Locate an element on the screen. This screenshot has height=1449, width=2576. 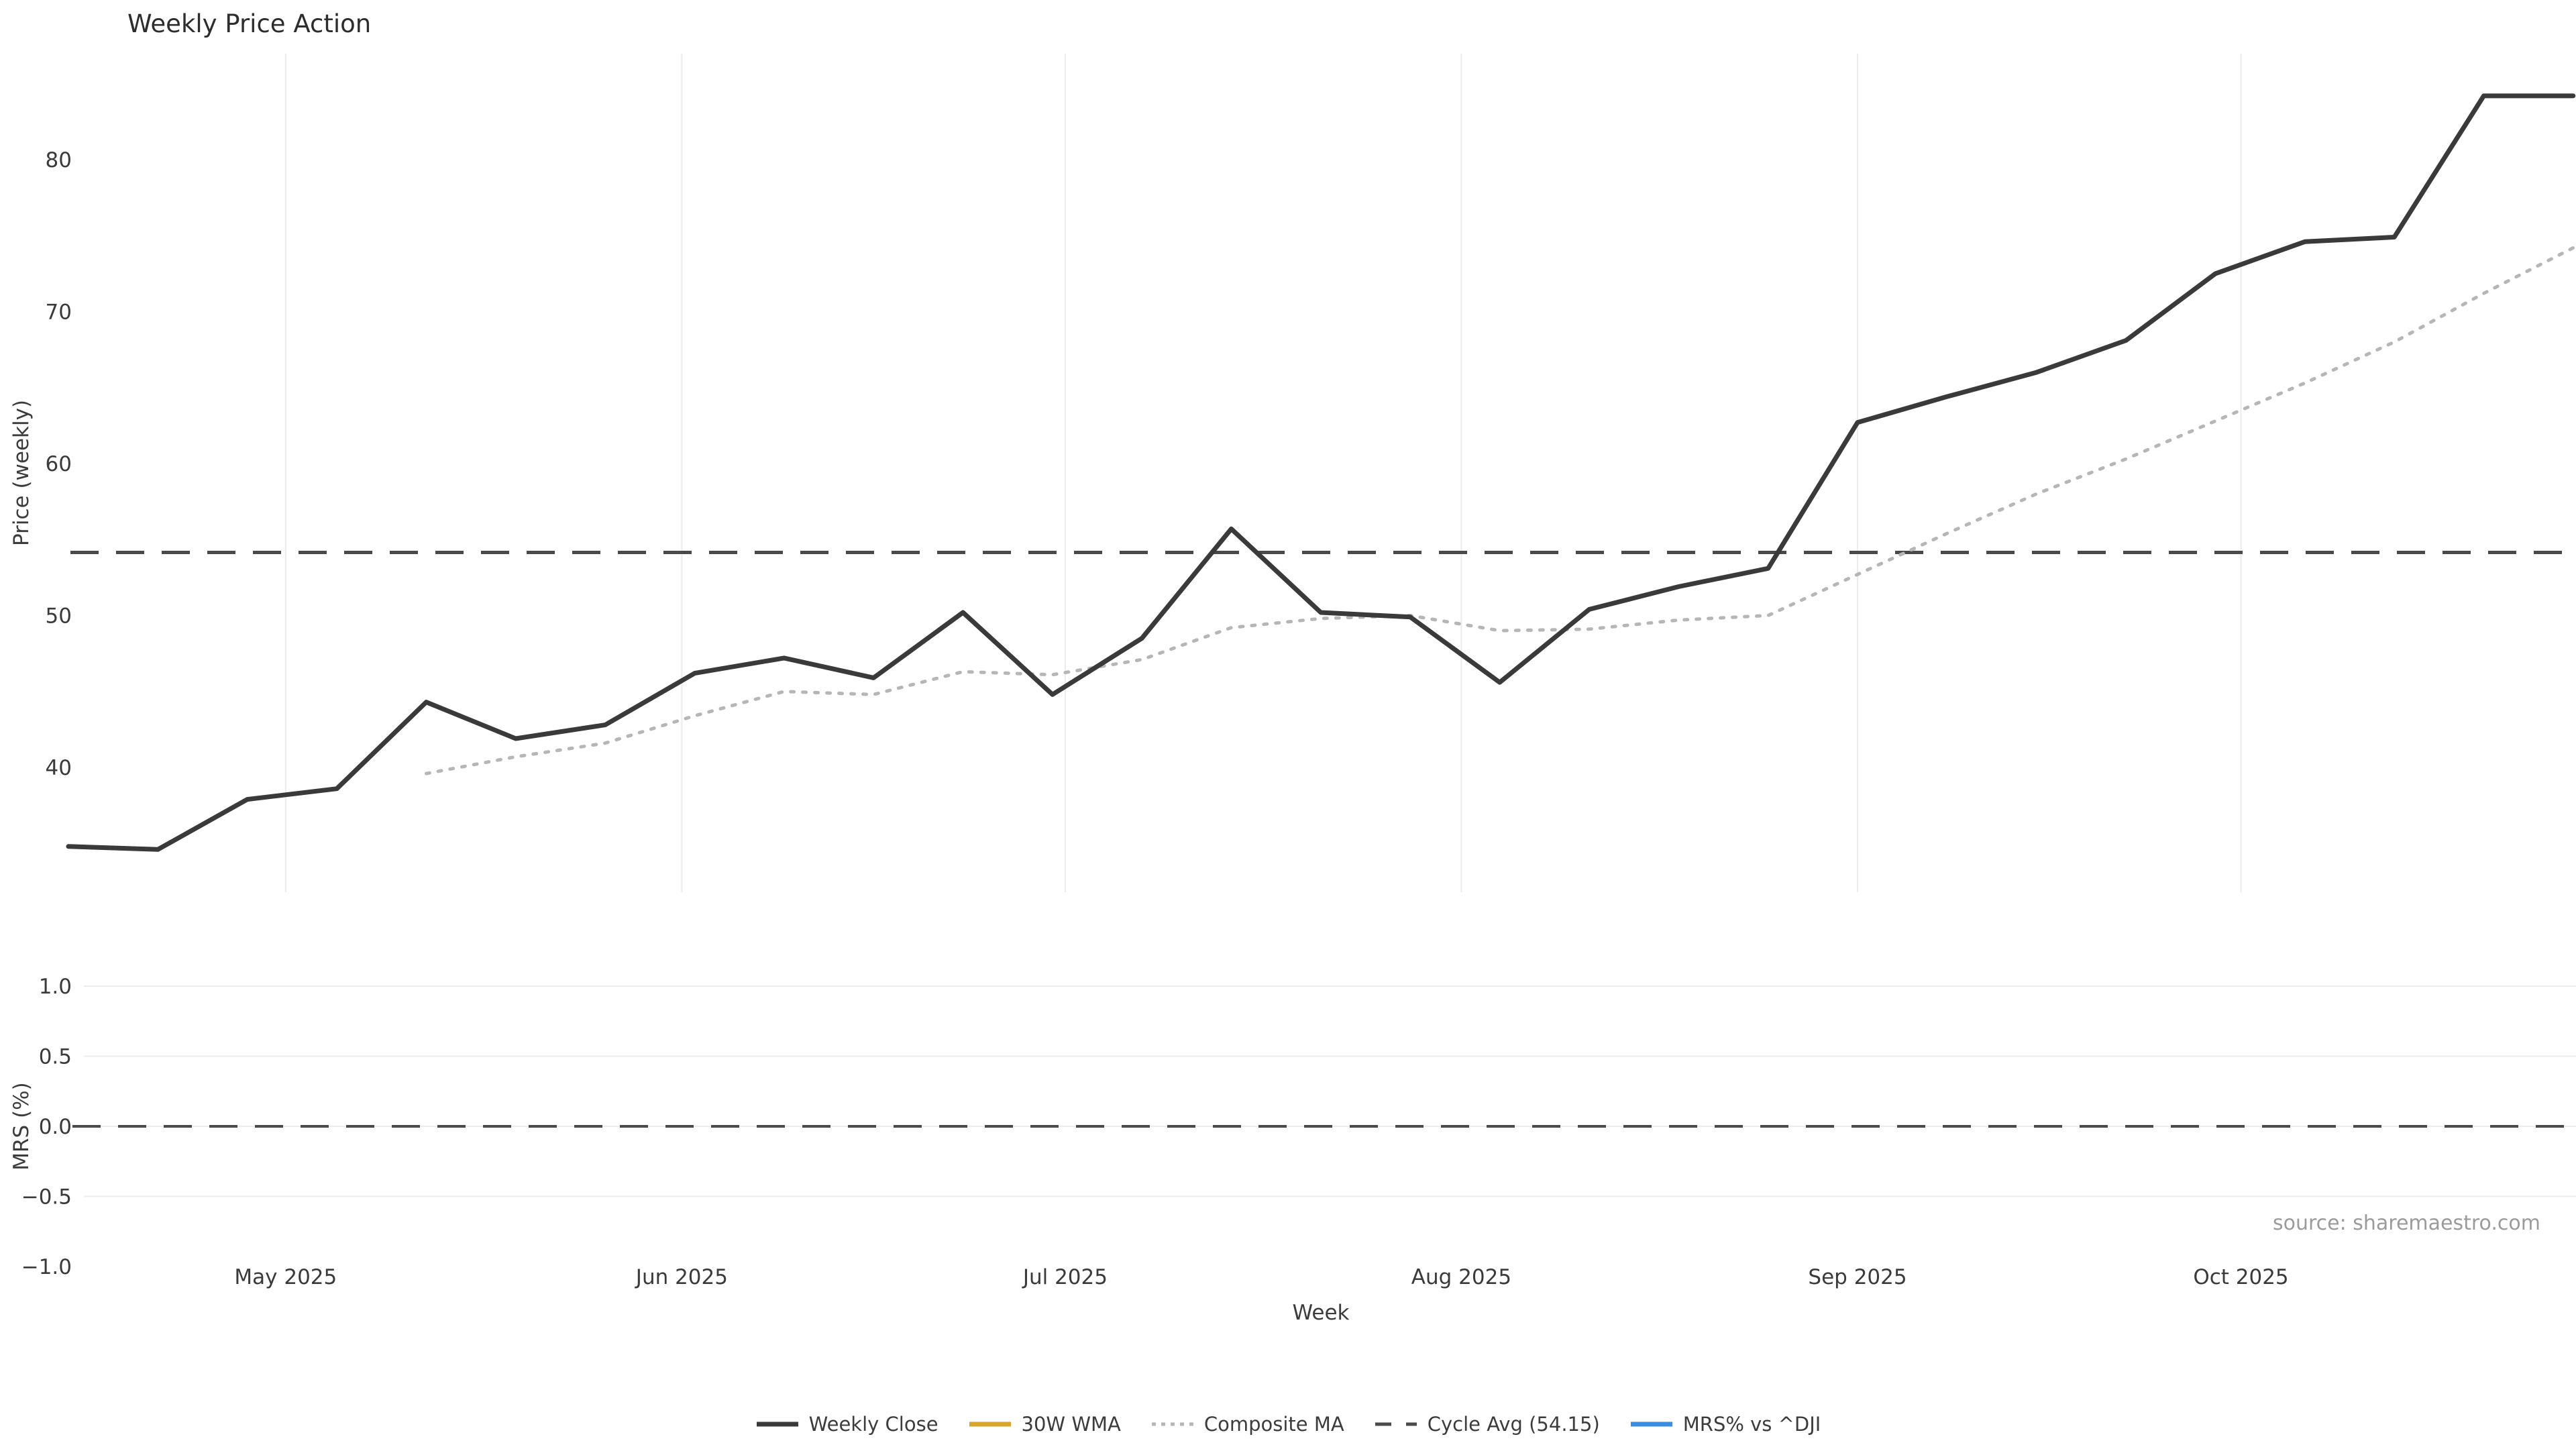
mrs-tick-label: −1.0 is located at coordinates (46, 1267).